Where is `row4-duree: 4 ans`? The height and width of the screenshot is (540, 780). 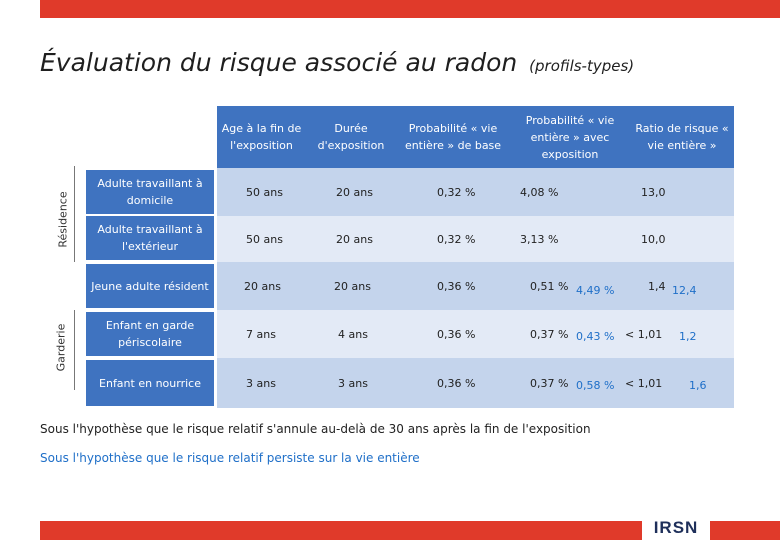 row4-duree: 4 ans is located at coordinates (353, 334).